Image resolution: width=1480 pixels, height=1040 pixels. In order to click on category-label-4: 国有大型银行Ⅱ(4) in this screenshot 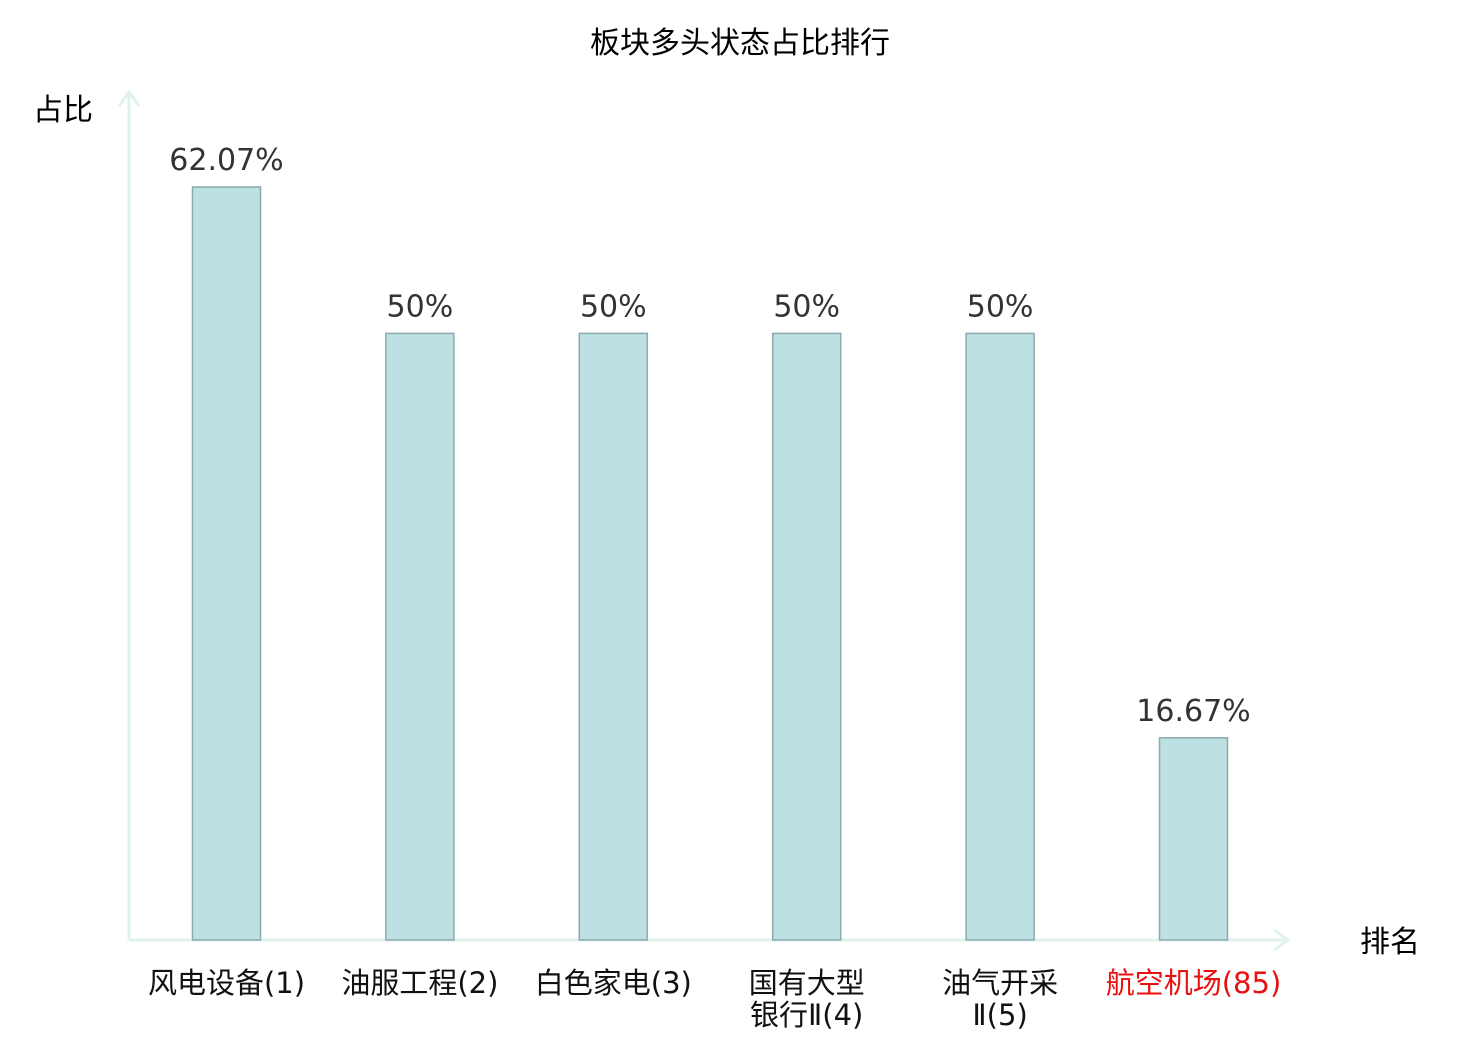, I will do `click(807, 999)`.